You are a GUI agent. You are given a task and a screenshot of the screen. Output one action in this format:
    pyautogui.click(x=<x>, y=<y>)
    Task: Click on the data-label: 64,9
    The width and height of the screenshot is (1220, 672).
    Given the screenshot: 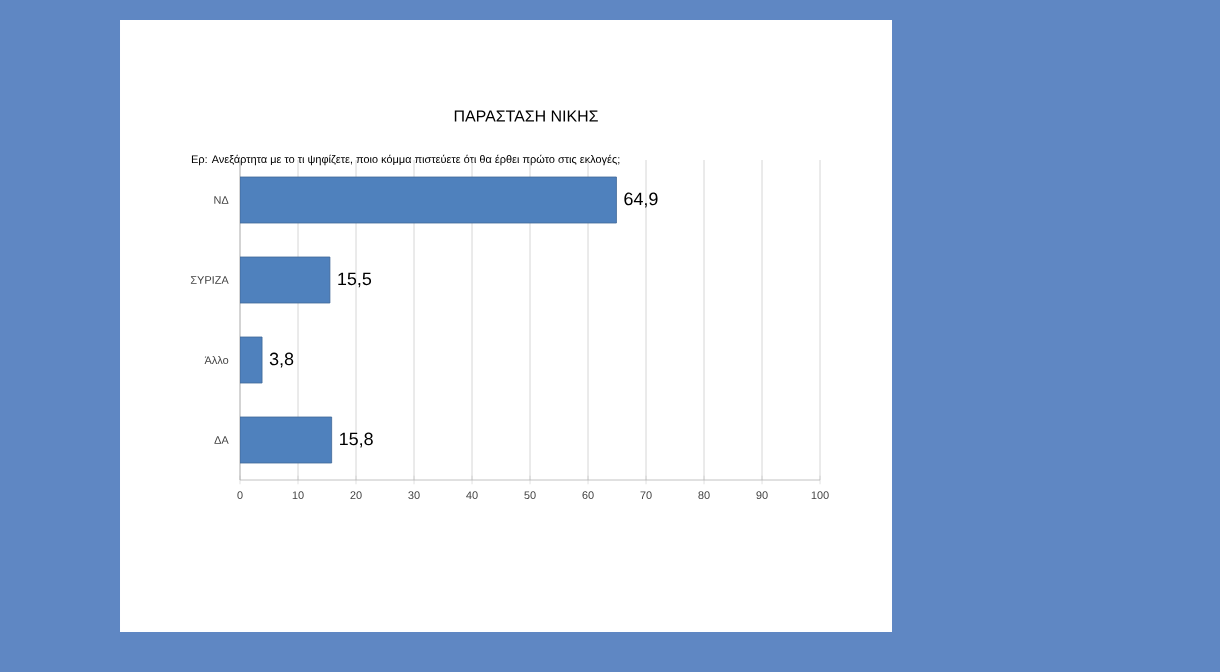 What is the action you would take?
    pyautogui.click(x=641, y=200)
    